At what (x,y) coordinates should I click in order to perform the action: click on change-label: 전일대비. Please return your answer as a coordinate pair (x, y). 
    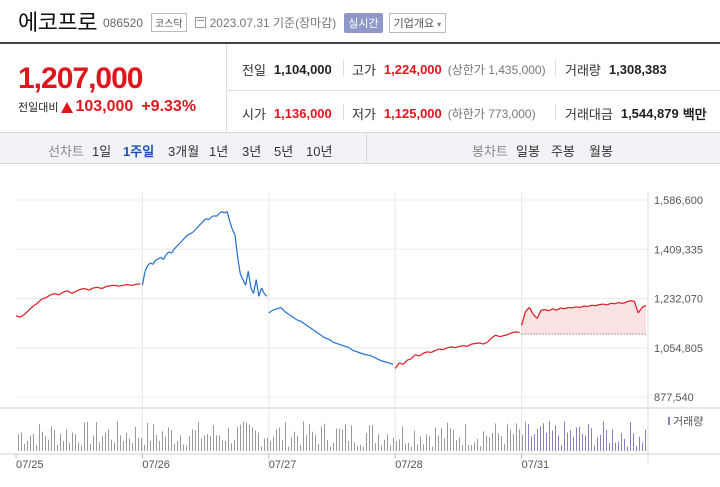
    Looking at the image, I should click on (38, 108).